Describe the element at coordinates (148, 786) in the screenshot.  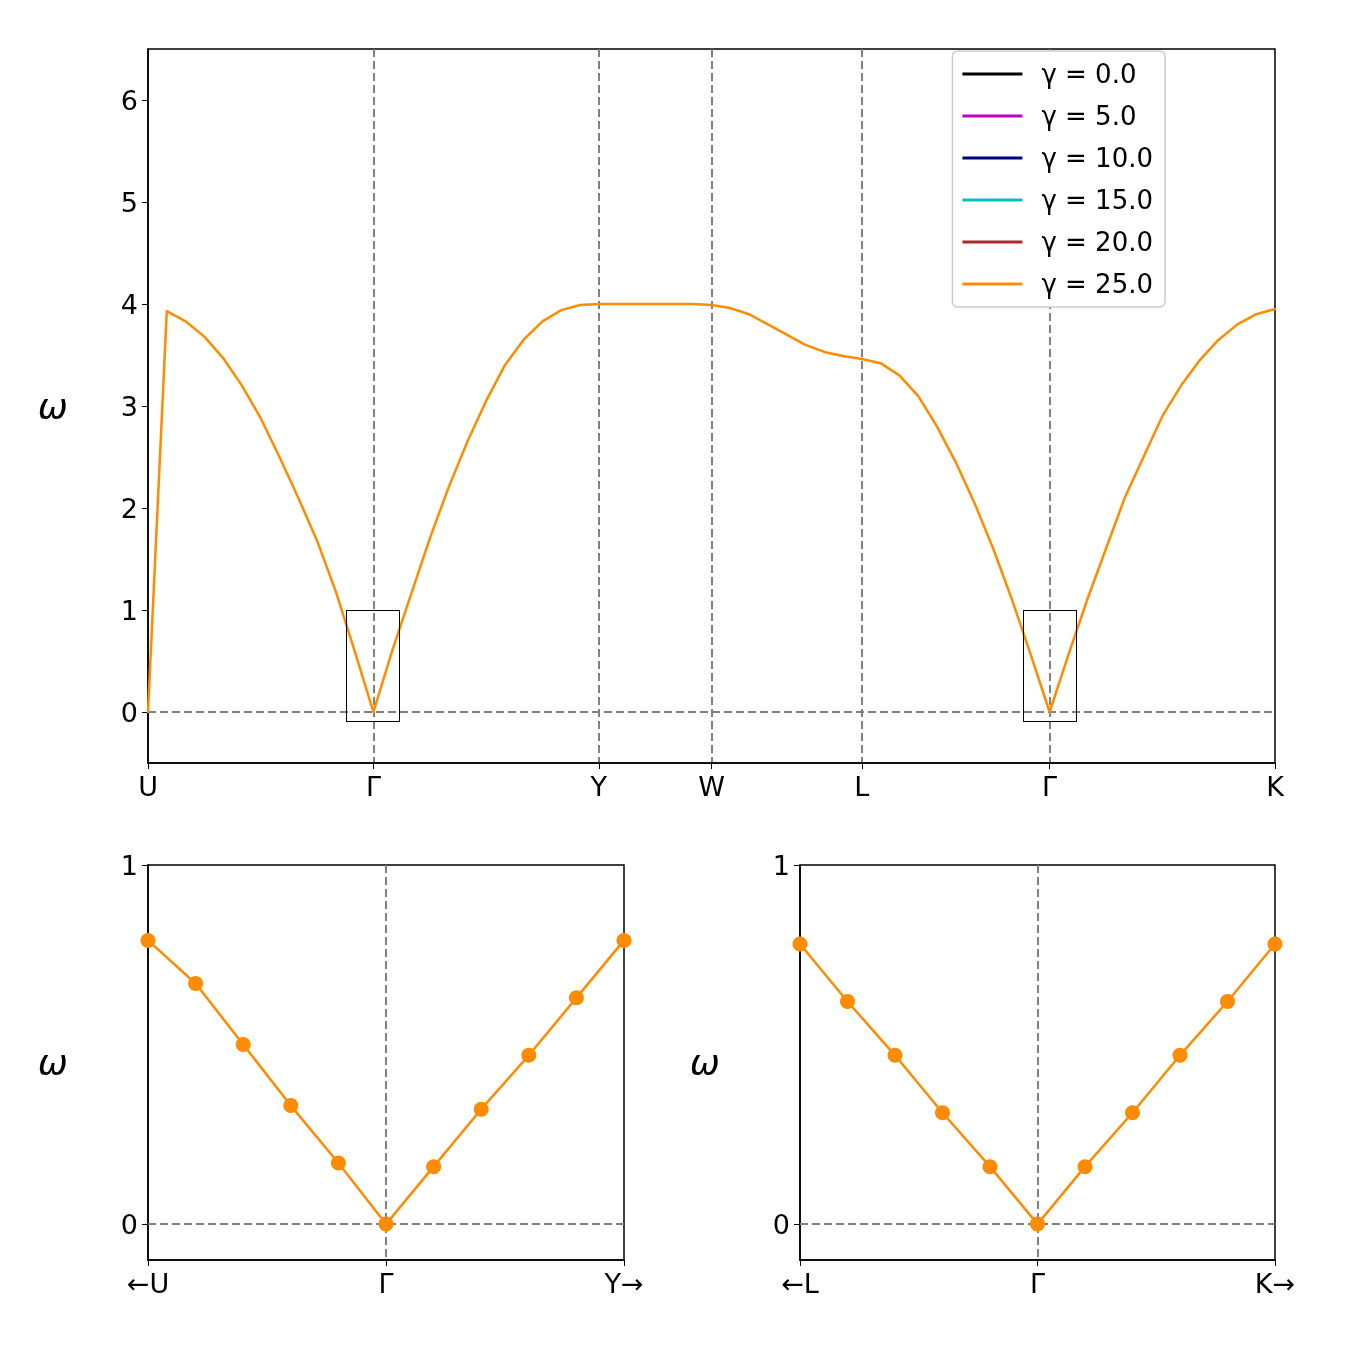
I see `x-tick-label: U` at that location.